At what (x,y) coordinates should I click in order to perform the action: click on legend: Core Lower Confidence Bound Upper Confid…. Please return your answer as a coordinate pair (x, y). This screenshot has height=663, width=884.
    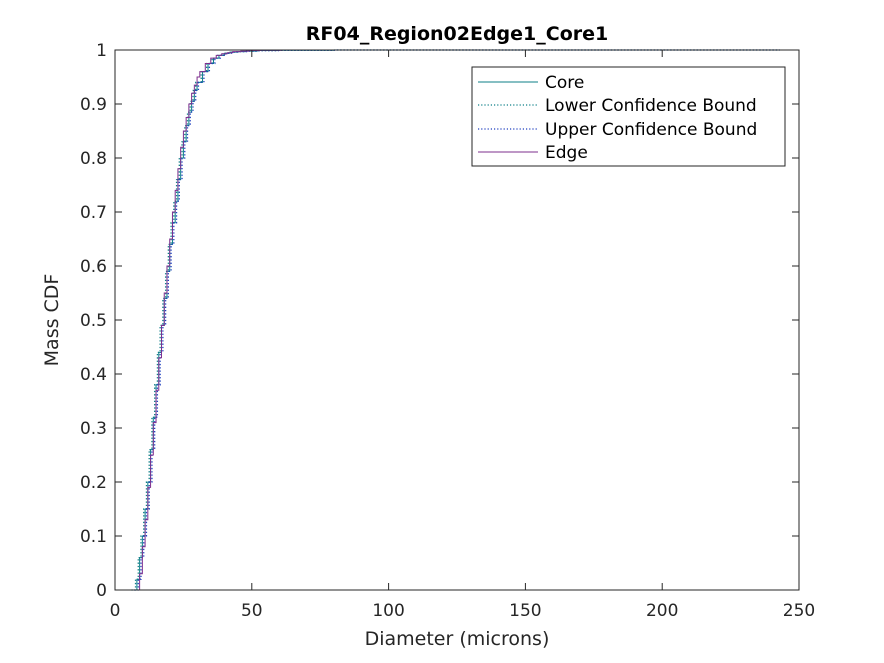
    Looking at the image, I should click on (628, 116).